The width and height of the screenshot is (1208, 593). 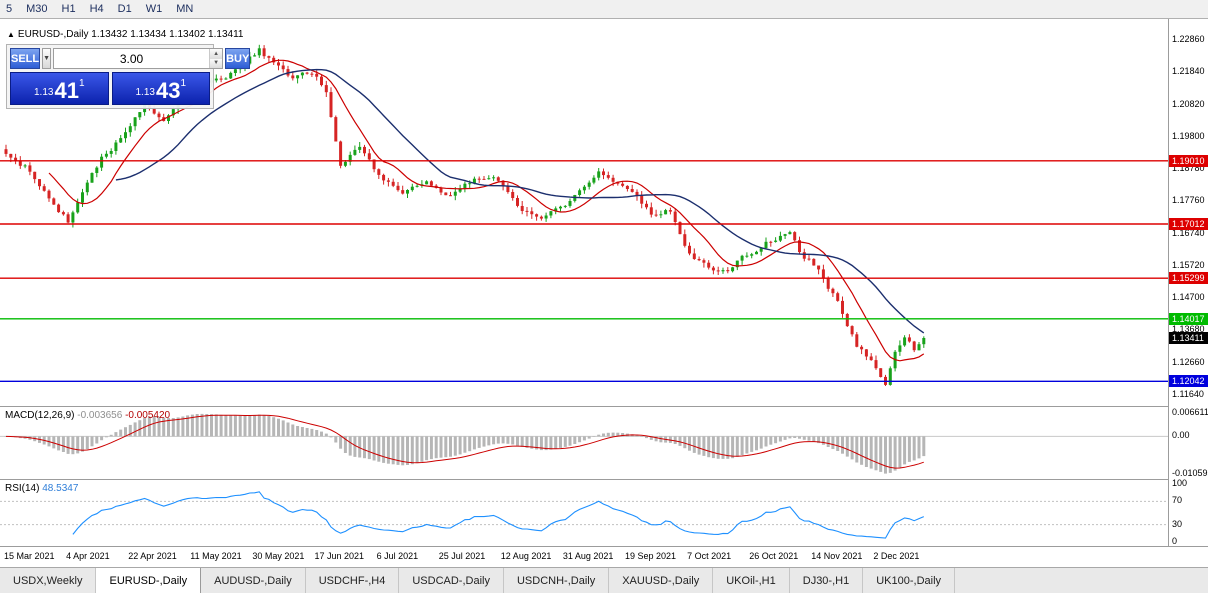 What do you see at coordinates (826, 580) in the screenshot?
I see `chart-tab-dj30-h1: DJ30-,H1` at bounding box center [826, 580].